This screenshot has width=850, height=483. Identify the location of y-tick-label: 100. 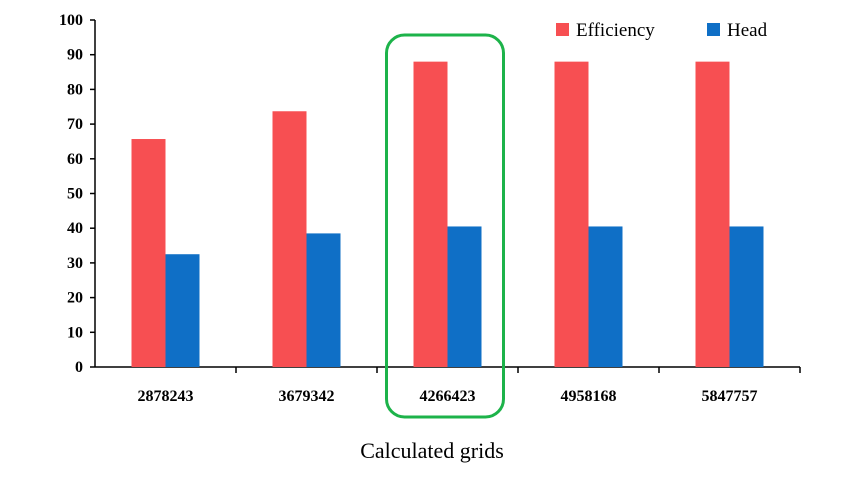
(71, 20).